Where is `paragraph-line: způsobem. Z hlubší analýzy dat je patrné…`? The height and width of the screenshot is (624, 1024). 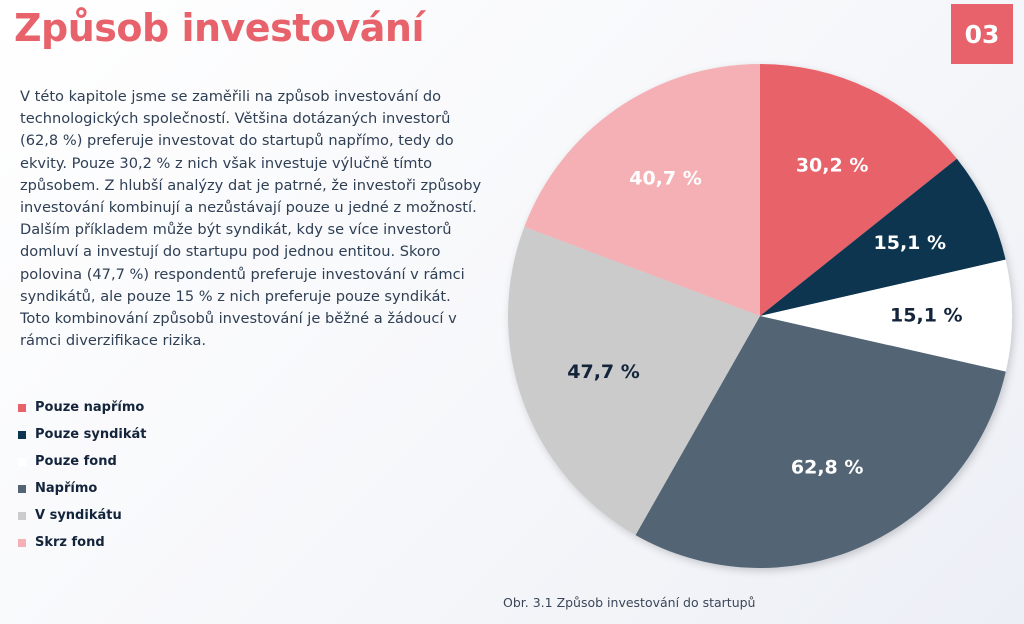 paragraph-line: způsobem. Z hlubší analýzy dat je patrné… is located at coordinates (251, 185).